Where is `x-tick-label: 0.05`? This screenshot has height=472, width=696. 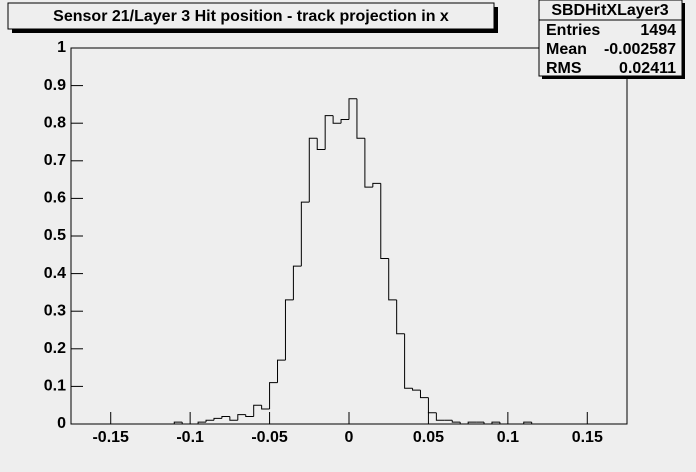
x-tick-label: 0.05 is located at coordinates (428, 437).